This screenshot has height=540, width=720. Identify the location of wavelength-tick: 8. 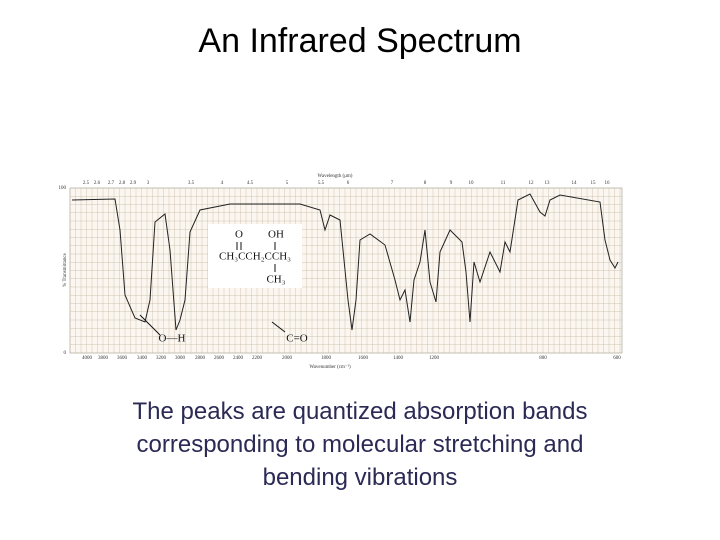
(425, 183).